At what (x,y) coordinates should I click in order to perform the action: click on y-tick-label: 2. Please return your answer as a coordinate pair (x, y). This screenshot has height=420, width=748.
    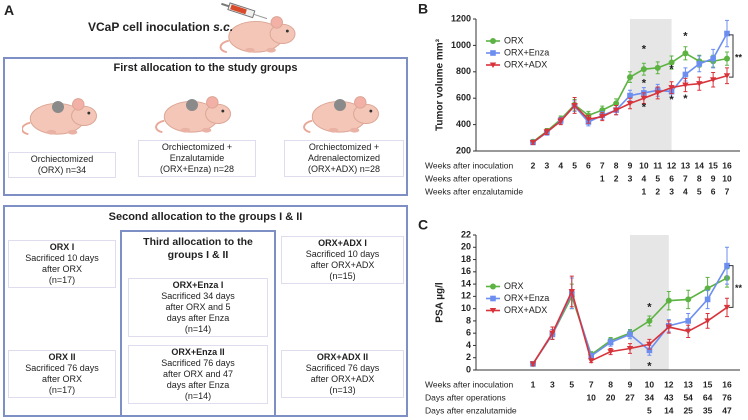
    Looking at the image, I should click on (468, 357).